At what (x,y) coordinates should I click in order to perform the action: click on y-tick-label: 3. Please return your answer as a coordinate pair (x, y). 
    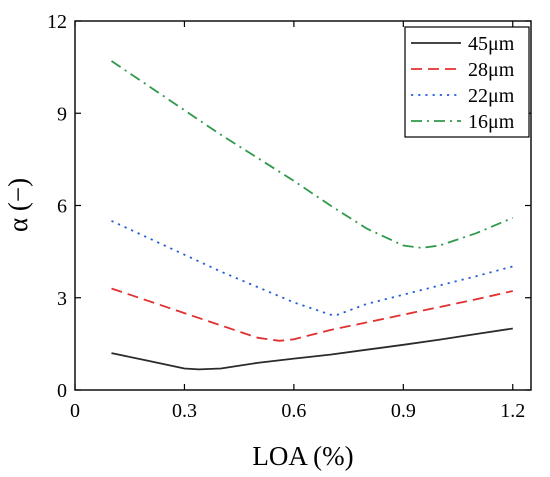
    Looking at the image, I should click on (62, 299).